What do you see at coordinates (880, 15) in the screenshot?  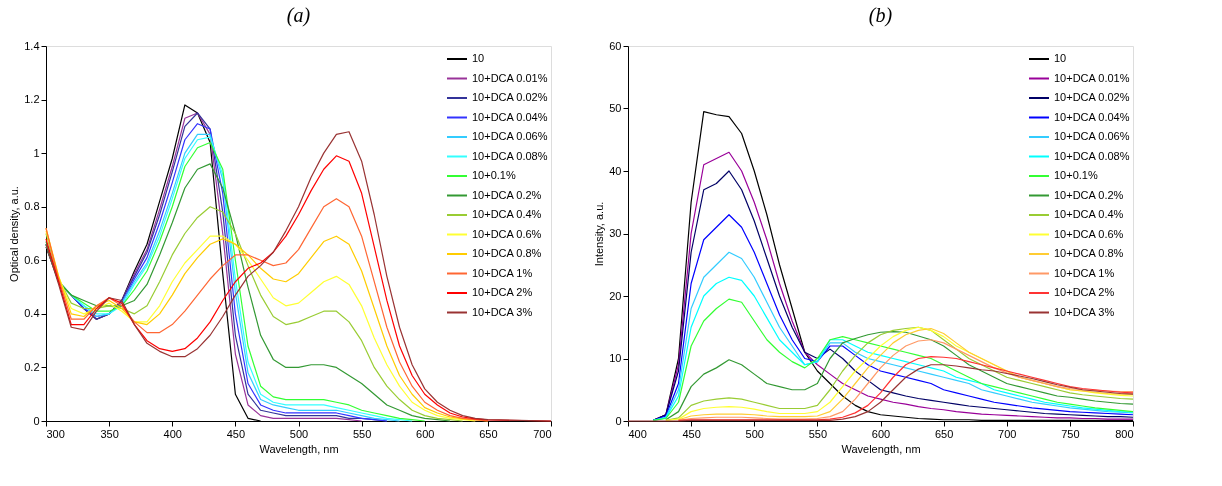 I see `chart-title: (b)` at bounding box center [880, 15].